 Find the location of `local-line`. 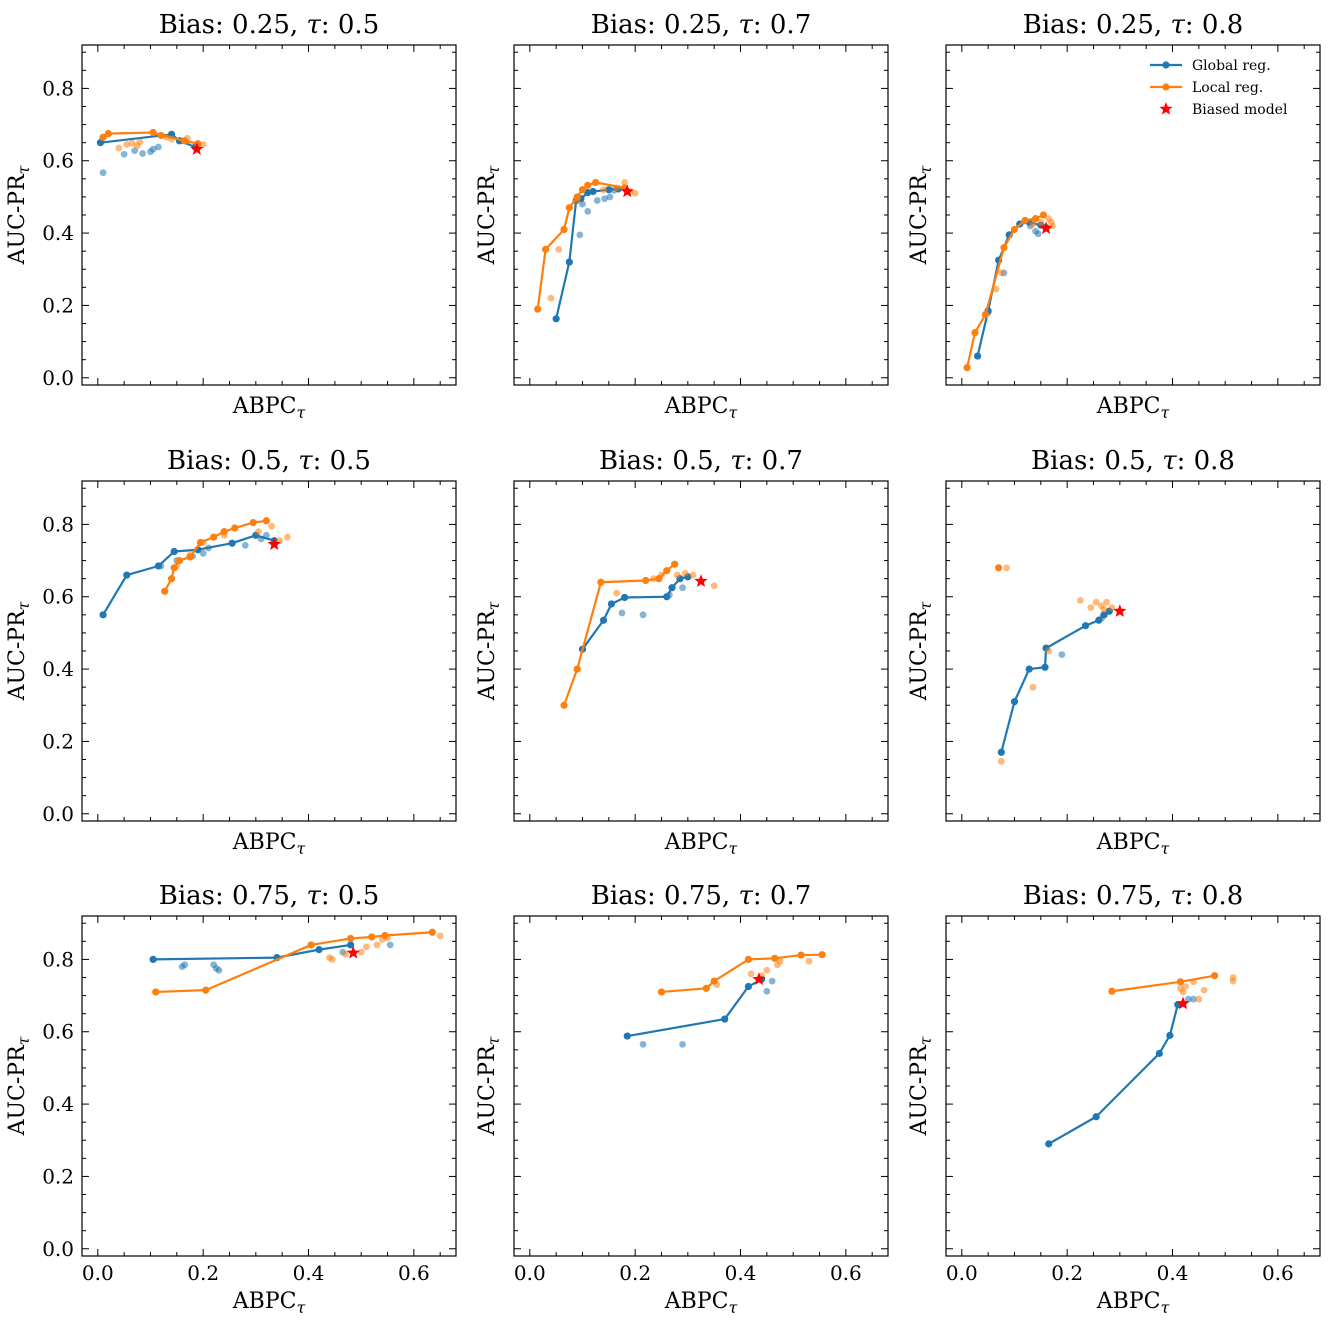

local-line is located at coordinates (619, 634).